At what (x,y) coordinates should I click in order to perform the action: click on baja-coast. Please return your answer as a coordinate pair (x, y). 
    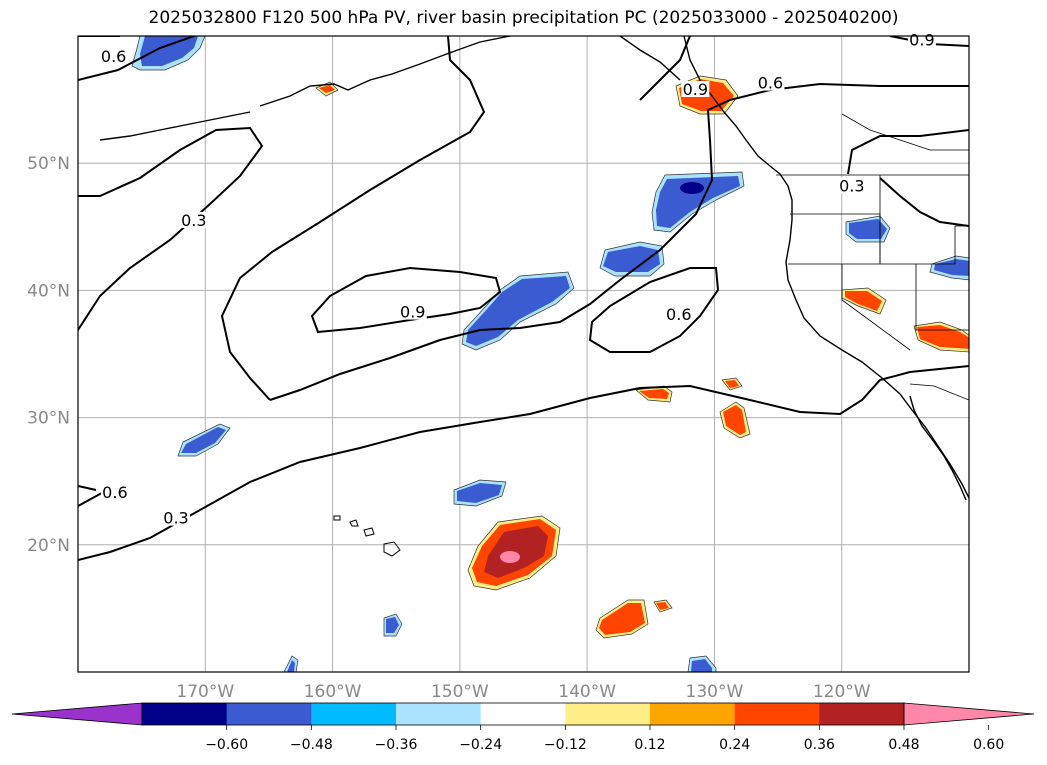
    Looking at the image, I should click on (938, 448).